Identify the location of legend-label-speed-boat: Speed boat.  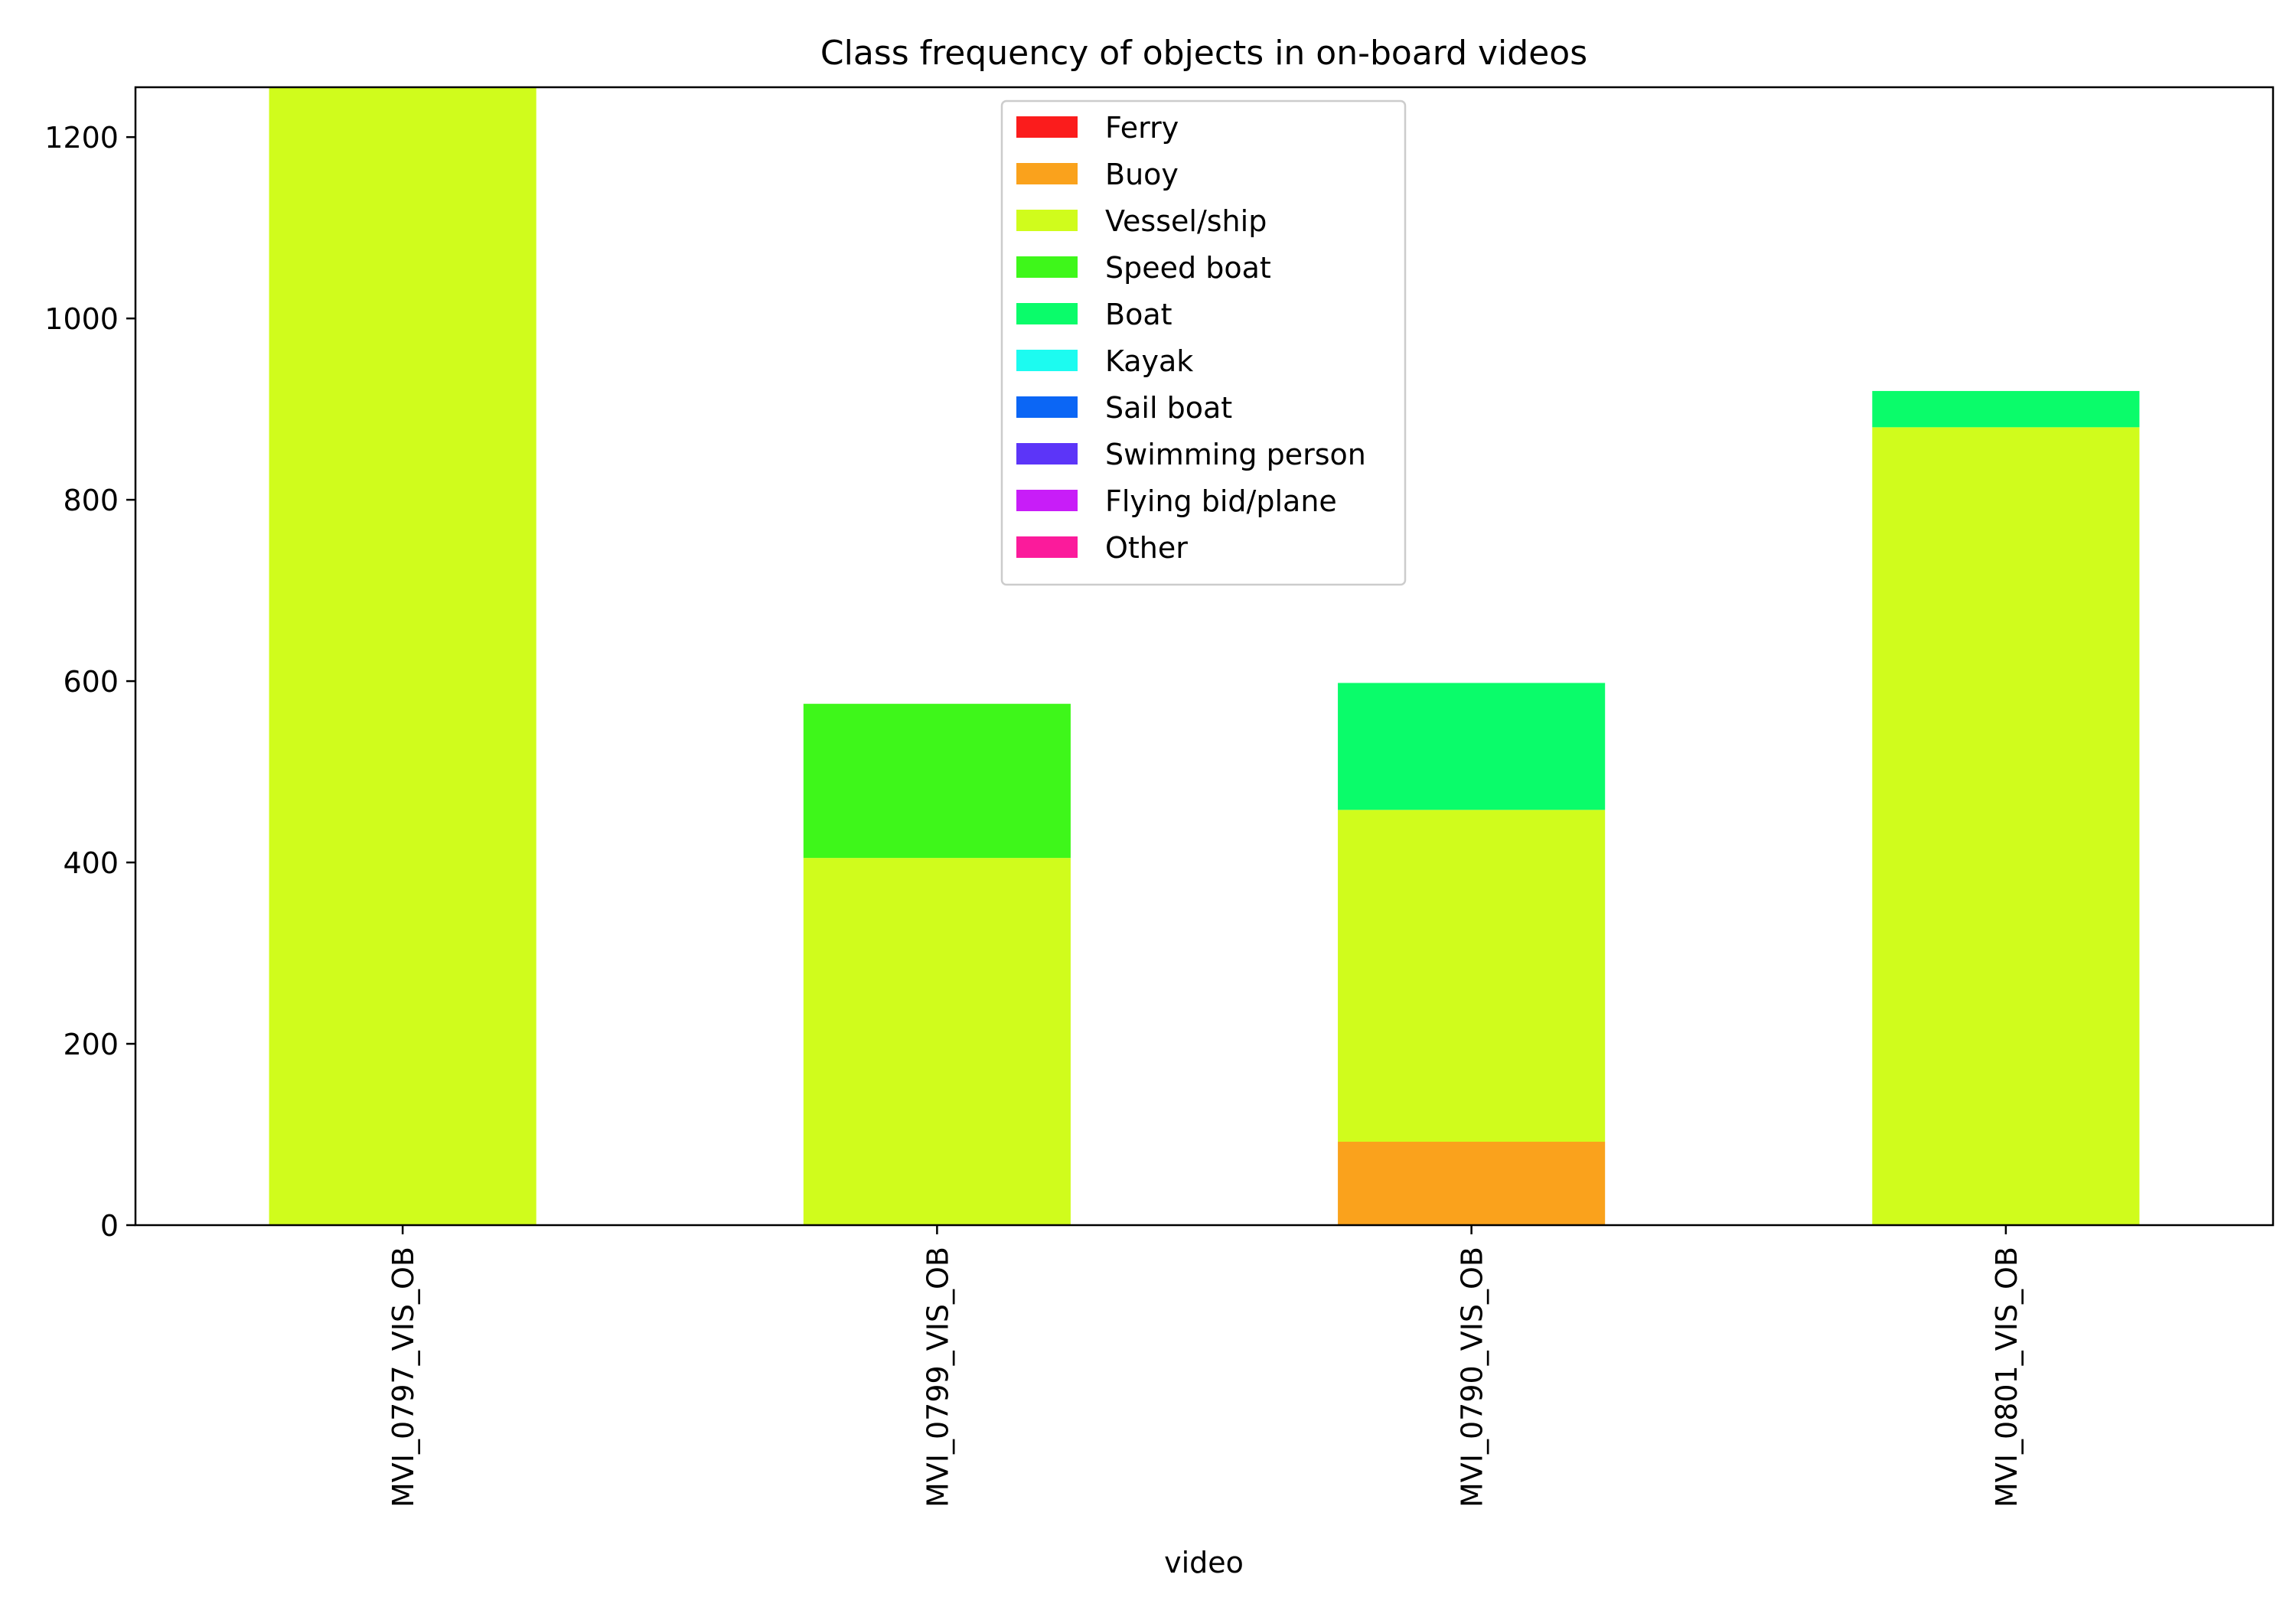
(1188, 268).